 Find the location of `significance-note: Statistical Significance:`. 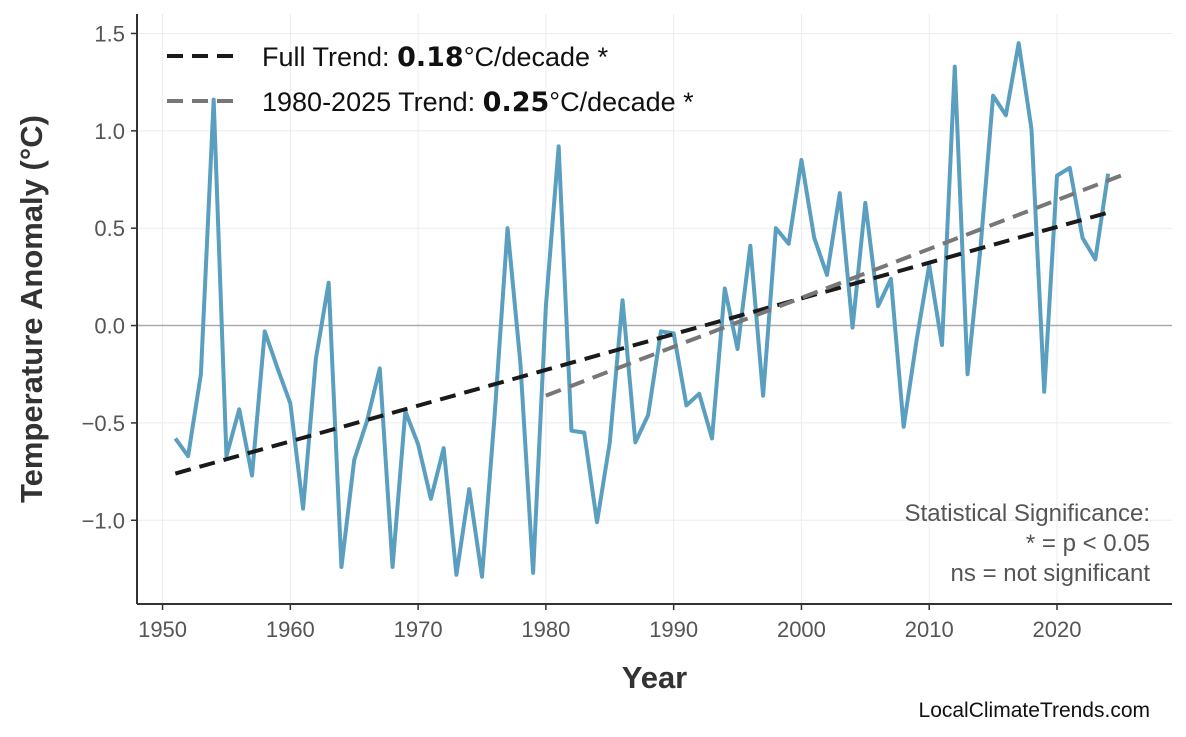

significance-note: Statistical Significance: is located at coordinates (1027, 513).